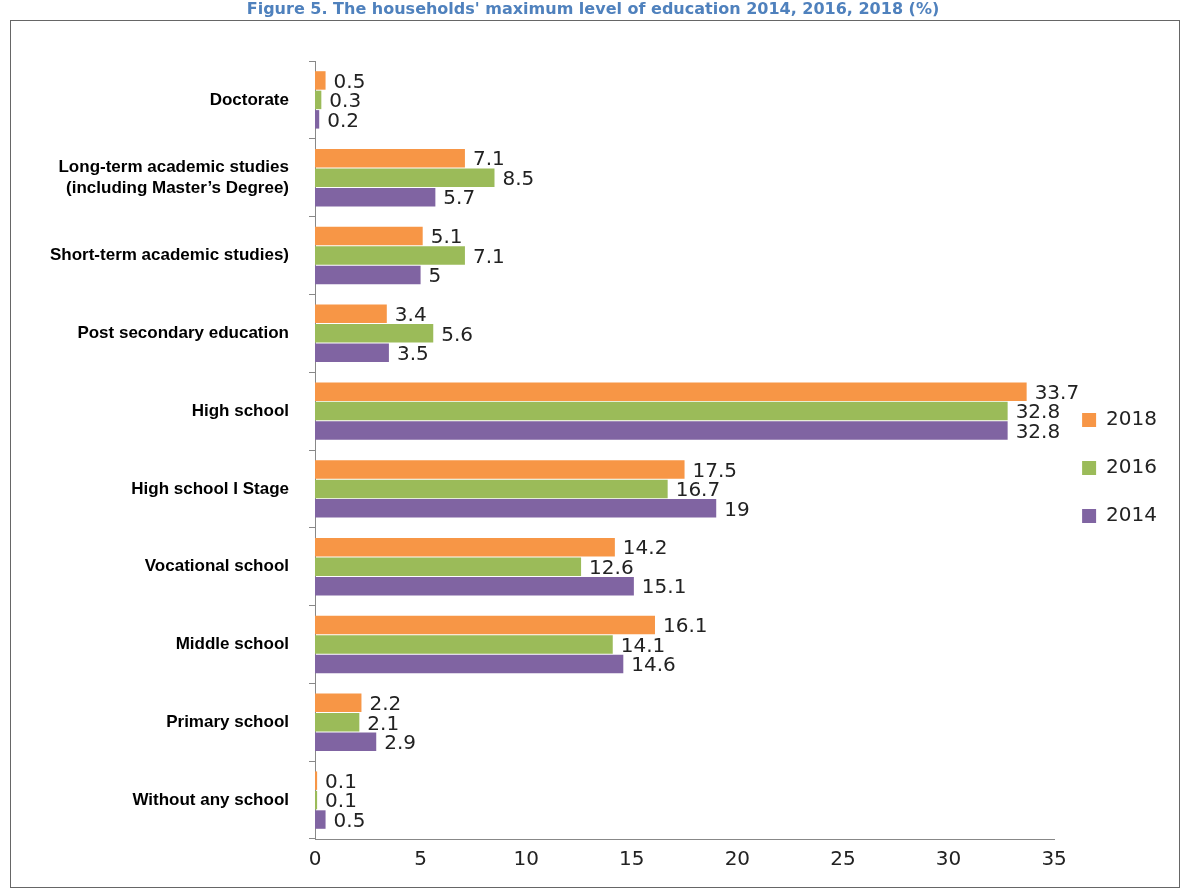 The height and width of the screenshot is (892, 1186). What do you see at coordinates (459, 197) in the screenshot?
I see `data-label: 5.7` at bounding box center [459, 197].